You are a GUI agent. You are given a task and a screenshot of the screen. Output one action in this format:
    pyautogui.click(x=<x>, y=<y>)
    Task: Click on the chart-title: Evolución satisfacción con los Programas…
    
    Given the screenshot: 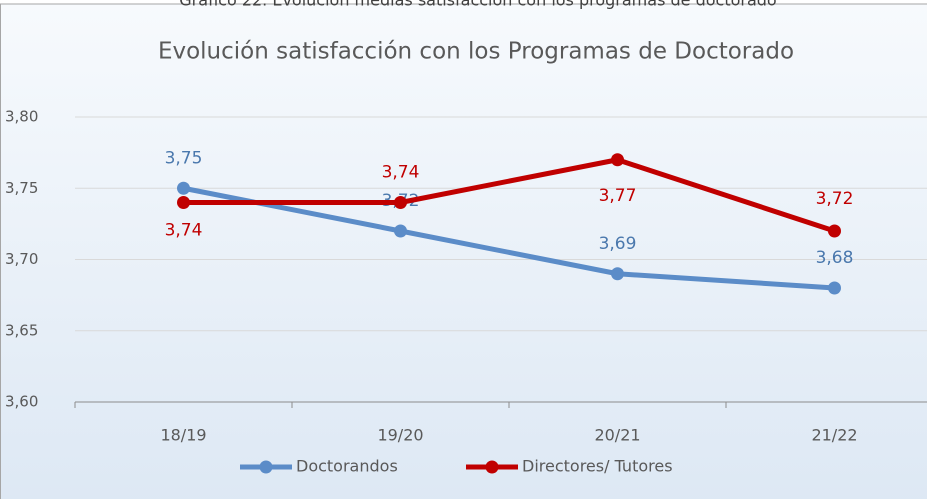 What is the action you would take?
    pyautogui.click(x=476, y=52)
    